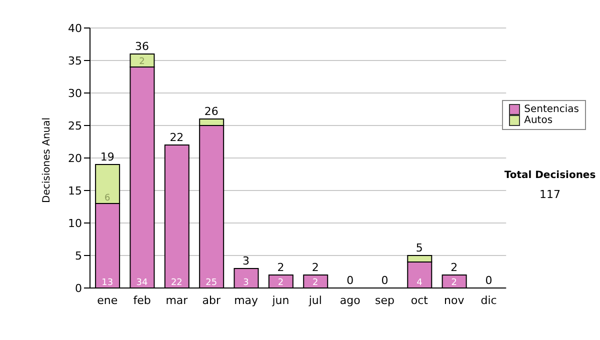  What do you see at coordinates (419, 283) in the screenshot?
I see `data-label: 4` at bounding box center [419, 283].